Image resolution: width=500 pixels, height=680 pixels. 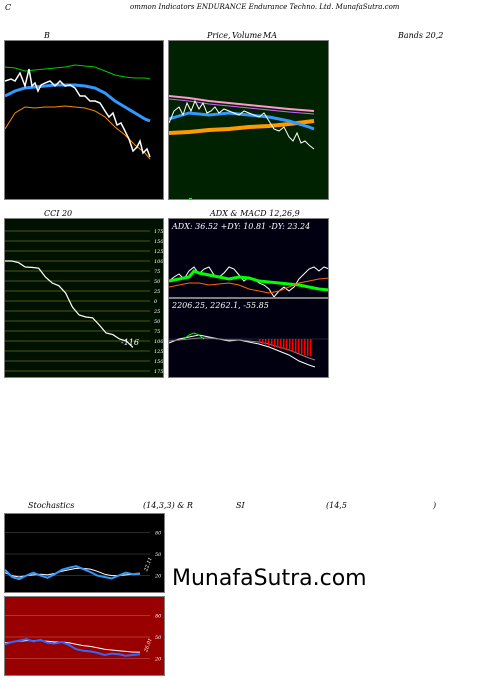 I want to click on middle-band-line, so click(x=78, y=103).